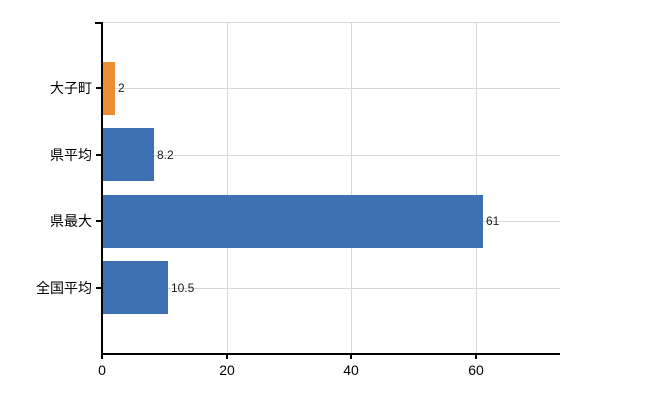 The height and width of the screenshot is (400, 650). I want to click on x-tick-label: 20, so click(227, 370).